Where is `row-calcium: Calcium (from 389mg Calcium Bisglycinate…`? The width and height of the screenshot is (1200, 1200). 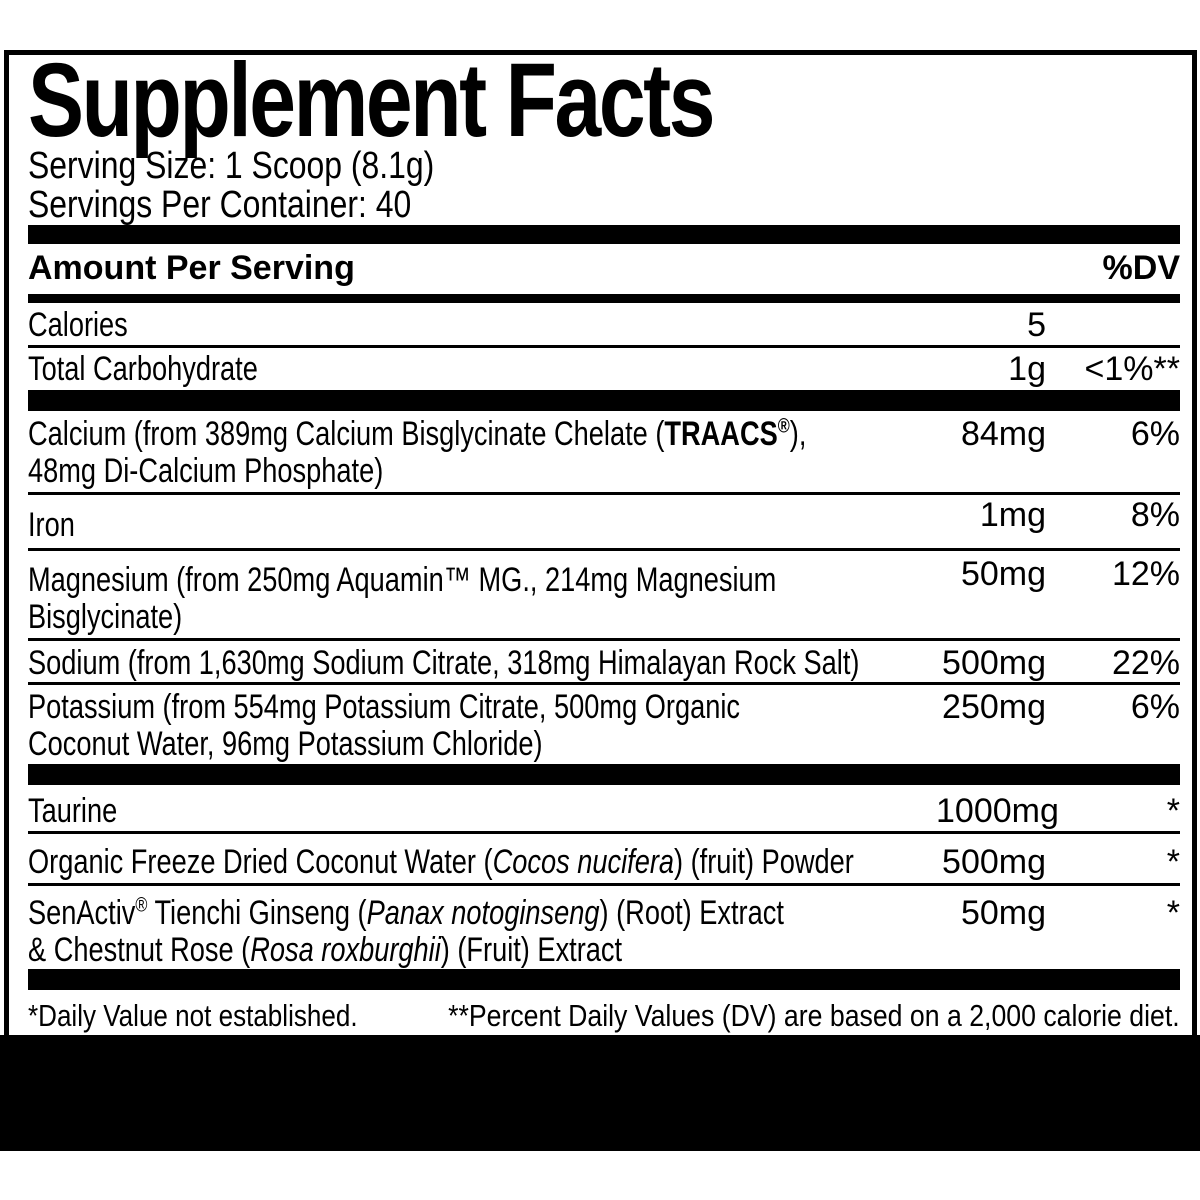 row-calcium: Calcium (from 389mg Calcium Bisglycinate… is located at coordinates (604, 453).